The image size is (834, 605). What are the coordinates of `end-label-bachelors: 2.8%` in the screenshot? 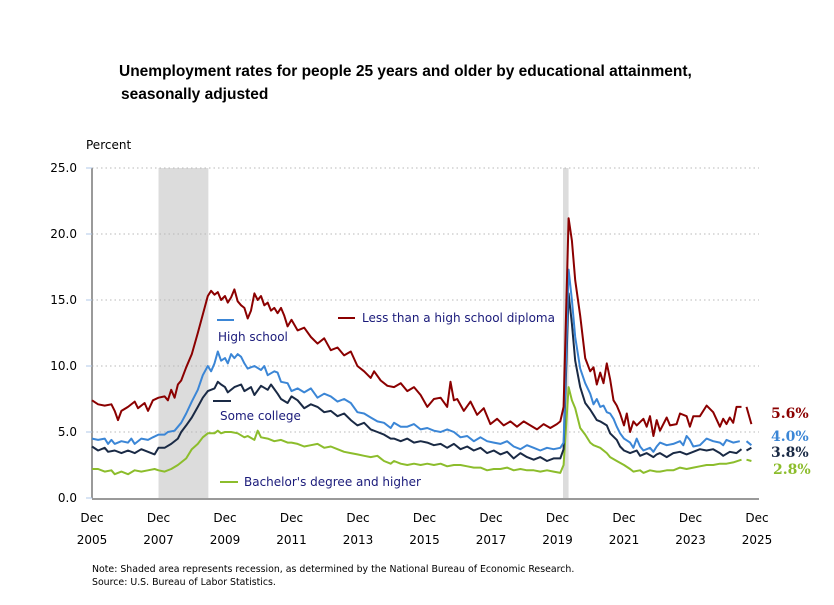 It's located at (792, 470).